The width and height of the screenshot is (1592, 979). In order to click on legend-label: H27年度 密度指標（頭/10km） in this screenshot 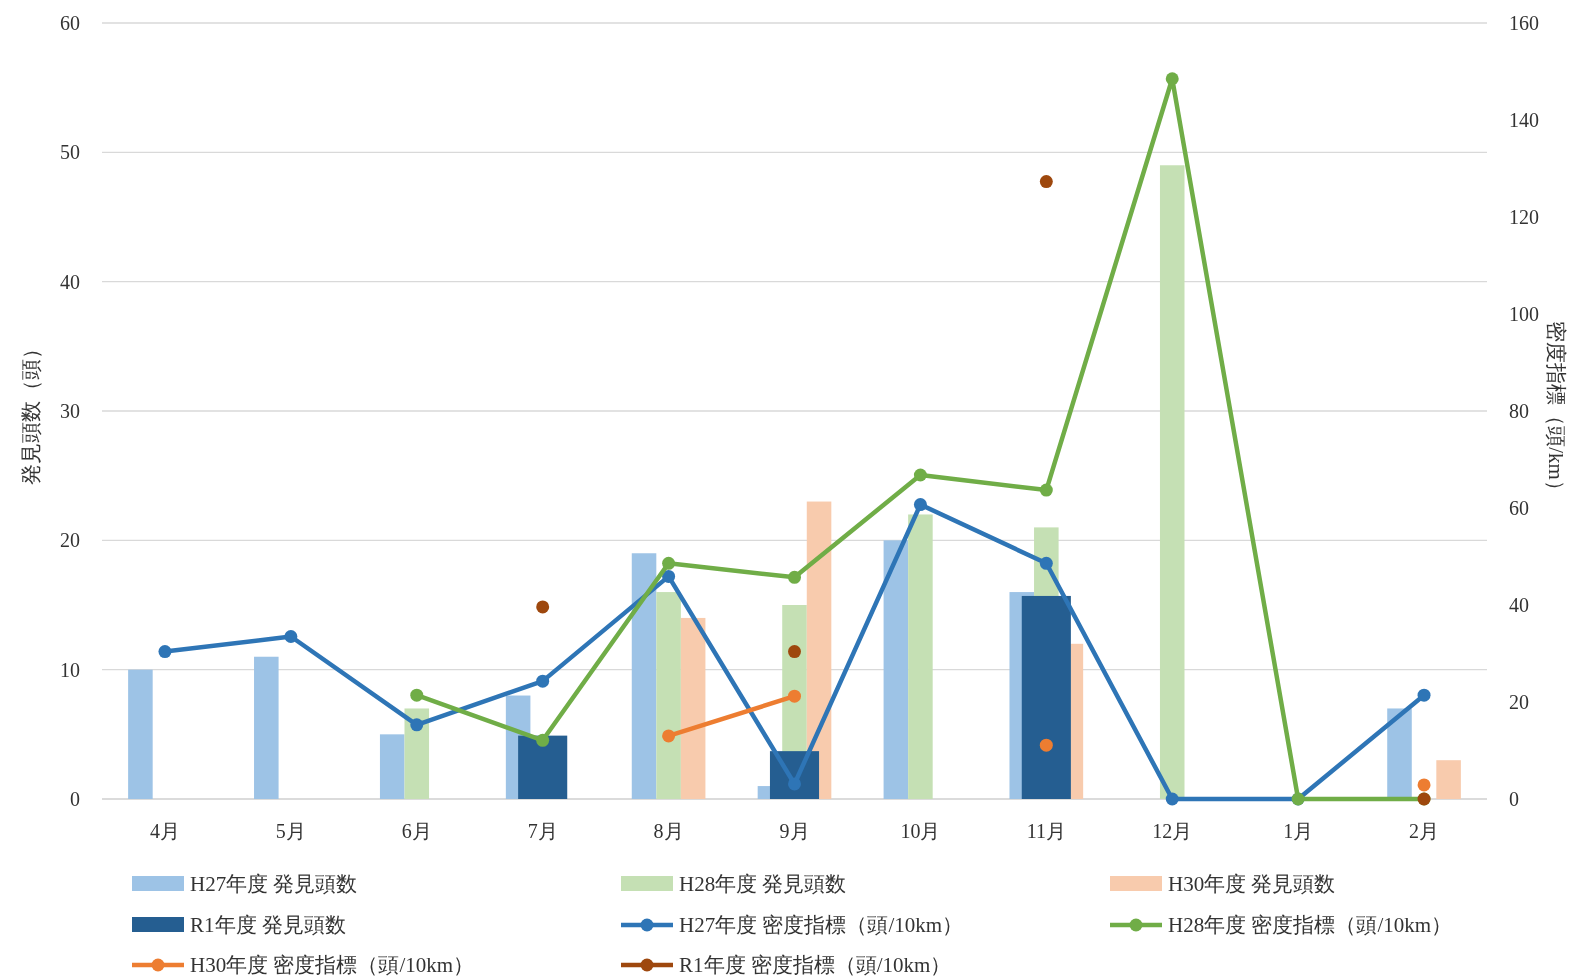, I will do `click(821, 925)`.